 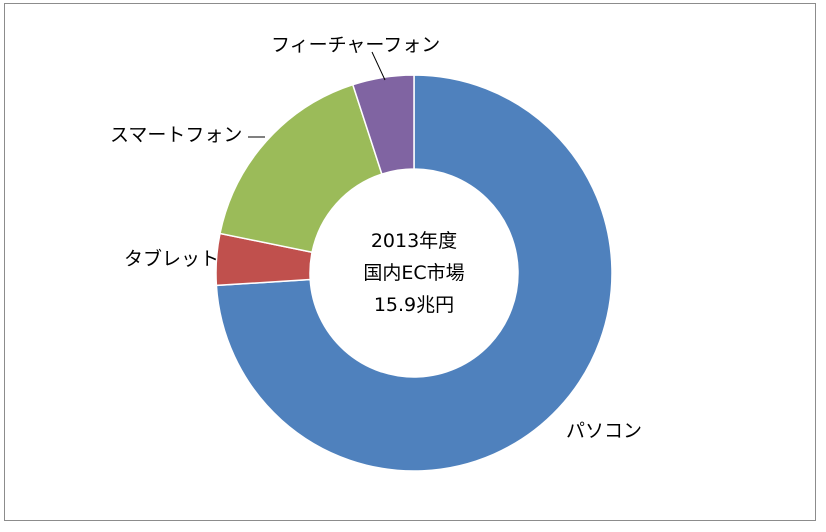 What do you see at coordinates (176, 135) in the screenshot?
I see `label-smartphone: スマートフォン` at bounding box center [176, 135].